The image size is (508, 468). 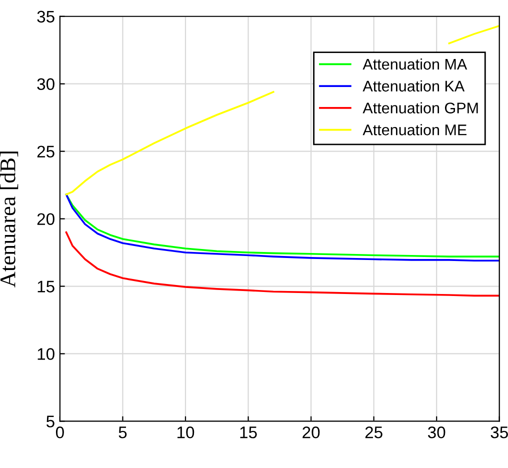 I want to click on y-tick-label: 25, so click(x=45, y=152).